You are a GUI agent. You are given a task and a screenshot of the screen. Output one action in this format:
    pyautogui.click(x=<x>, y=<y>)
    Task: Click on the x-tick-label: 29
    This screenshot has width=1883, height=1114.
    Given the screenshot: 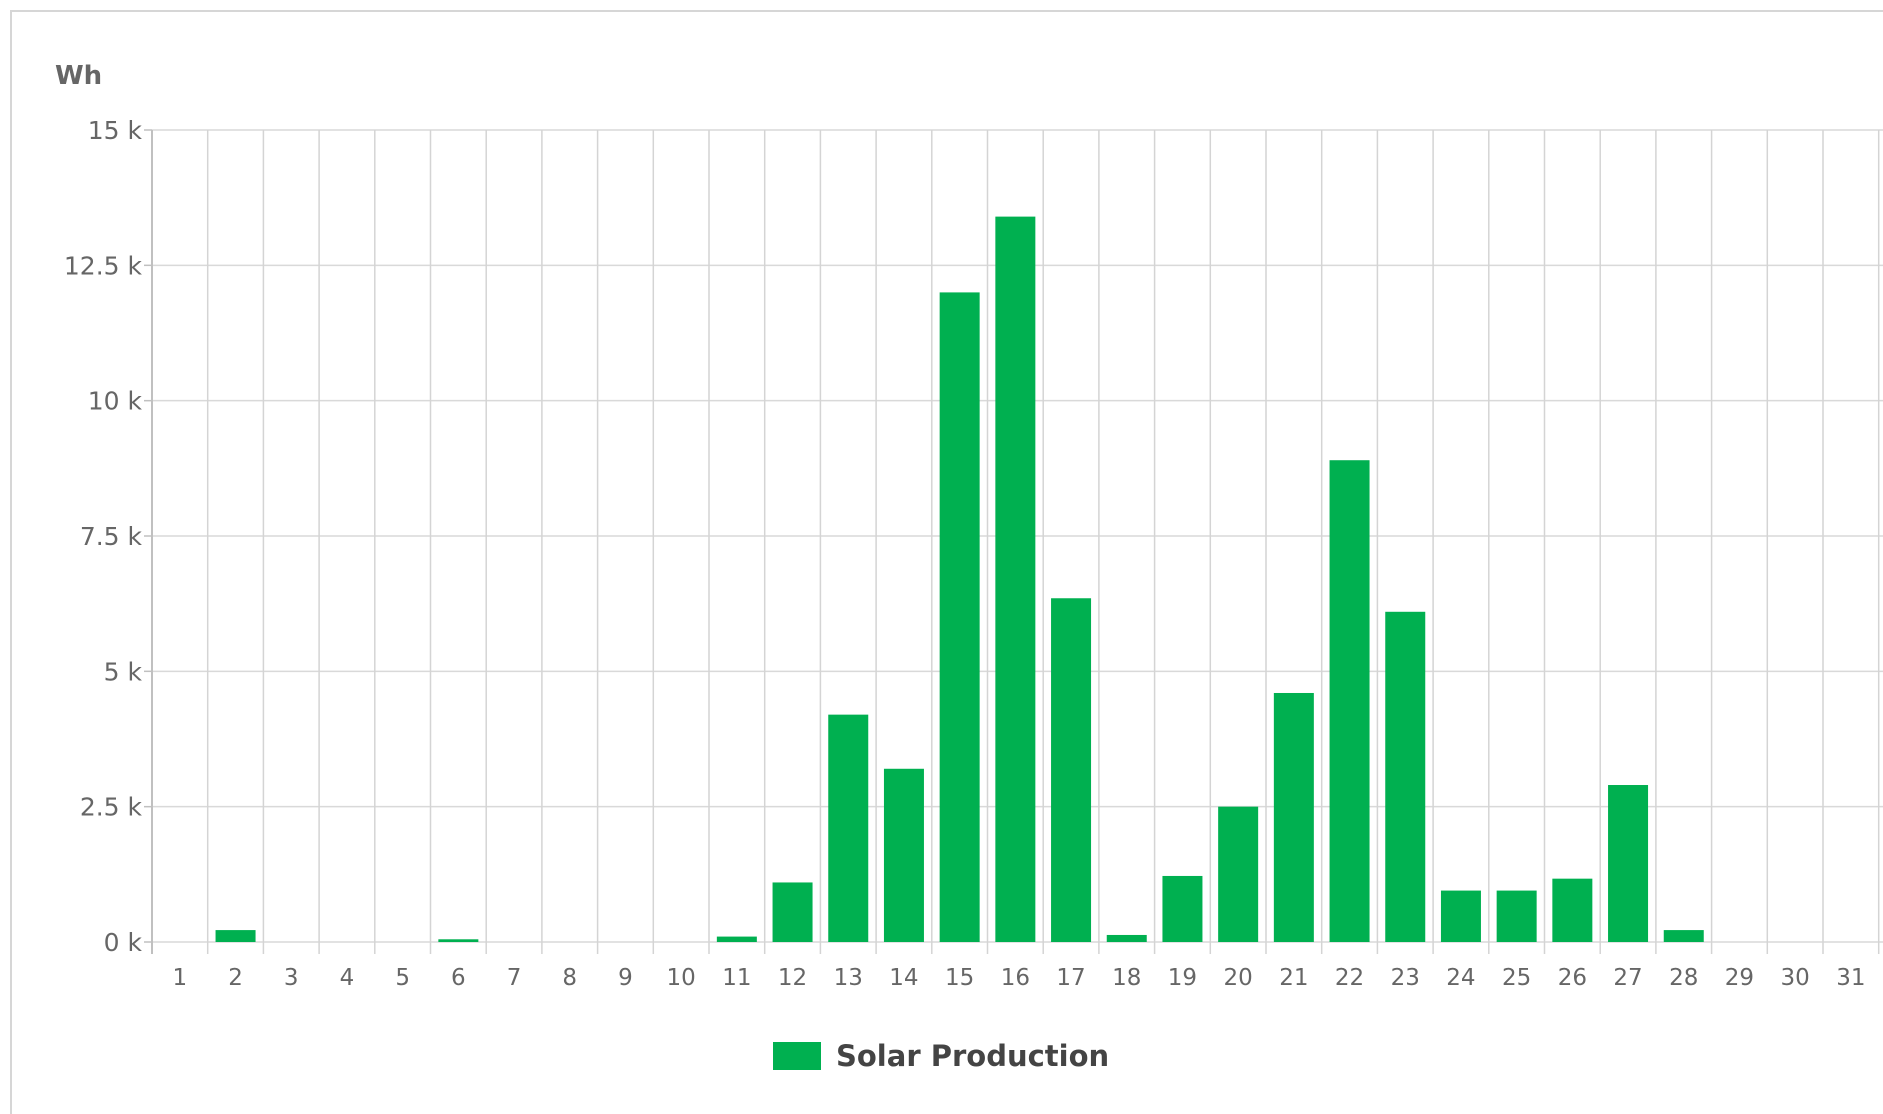 What is the action you would take?
    pyautogui.click(x=1739, y=978)
    